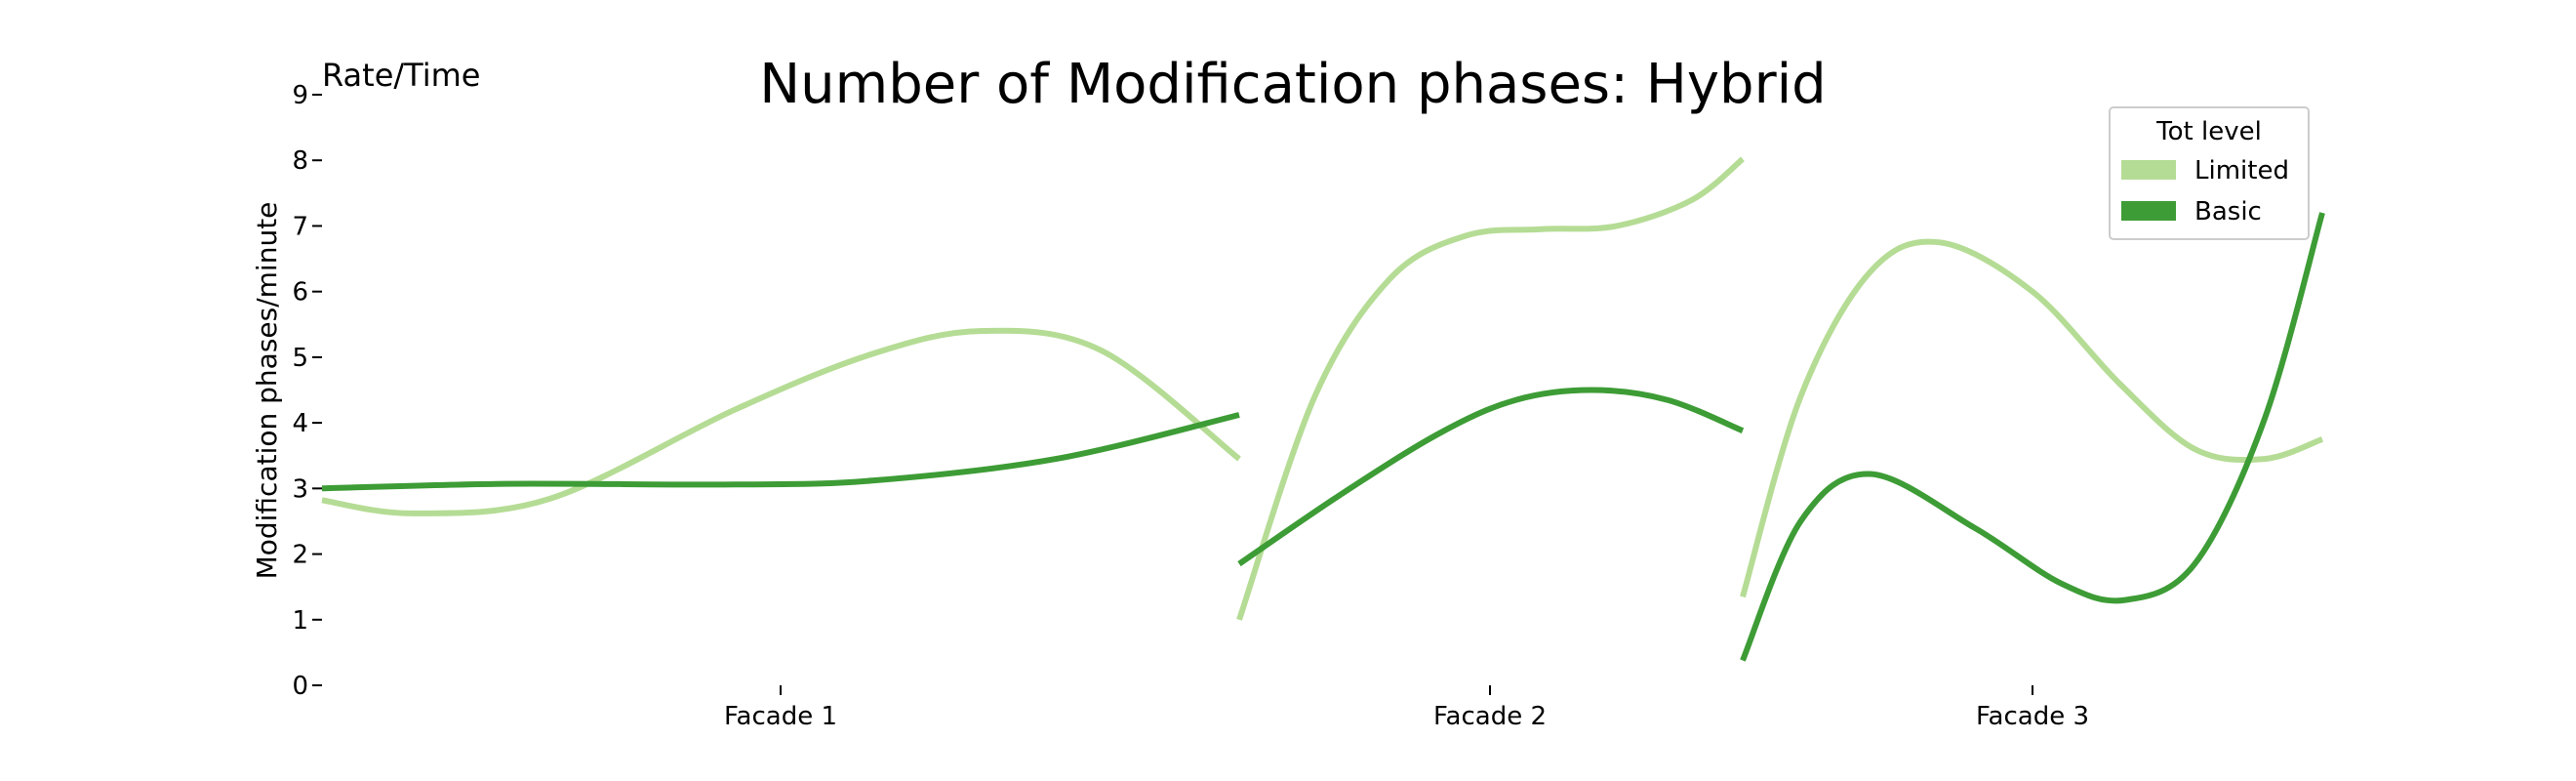 This screenshot has width=2576, height=781. I want to click on legend: Tot level Limited Basic, so click(2209, 173).